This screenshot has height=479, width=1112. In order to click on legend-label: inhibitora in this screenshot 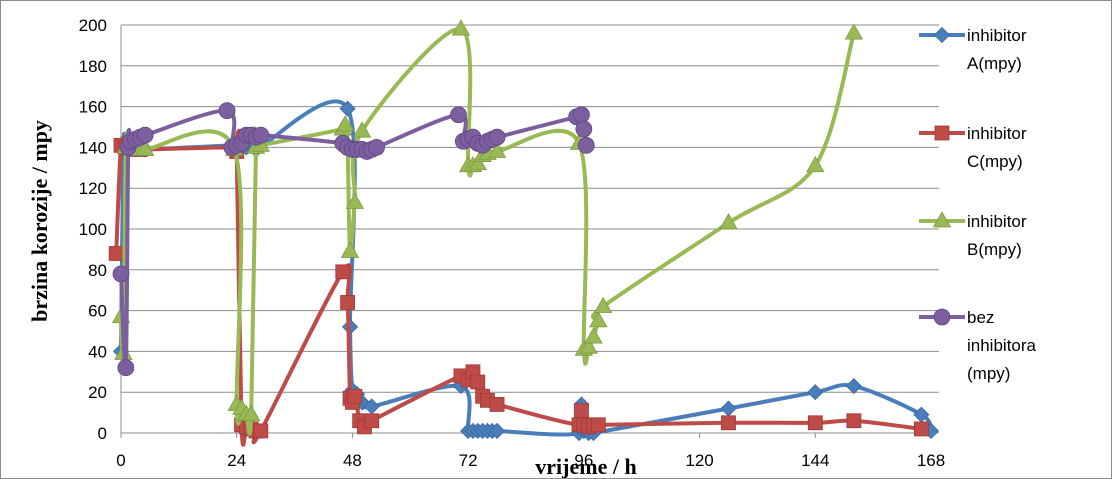, I will do `click(1002, 345)`.